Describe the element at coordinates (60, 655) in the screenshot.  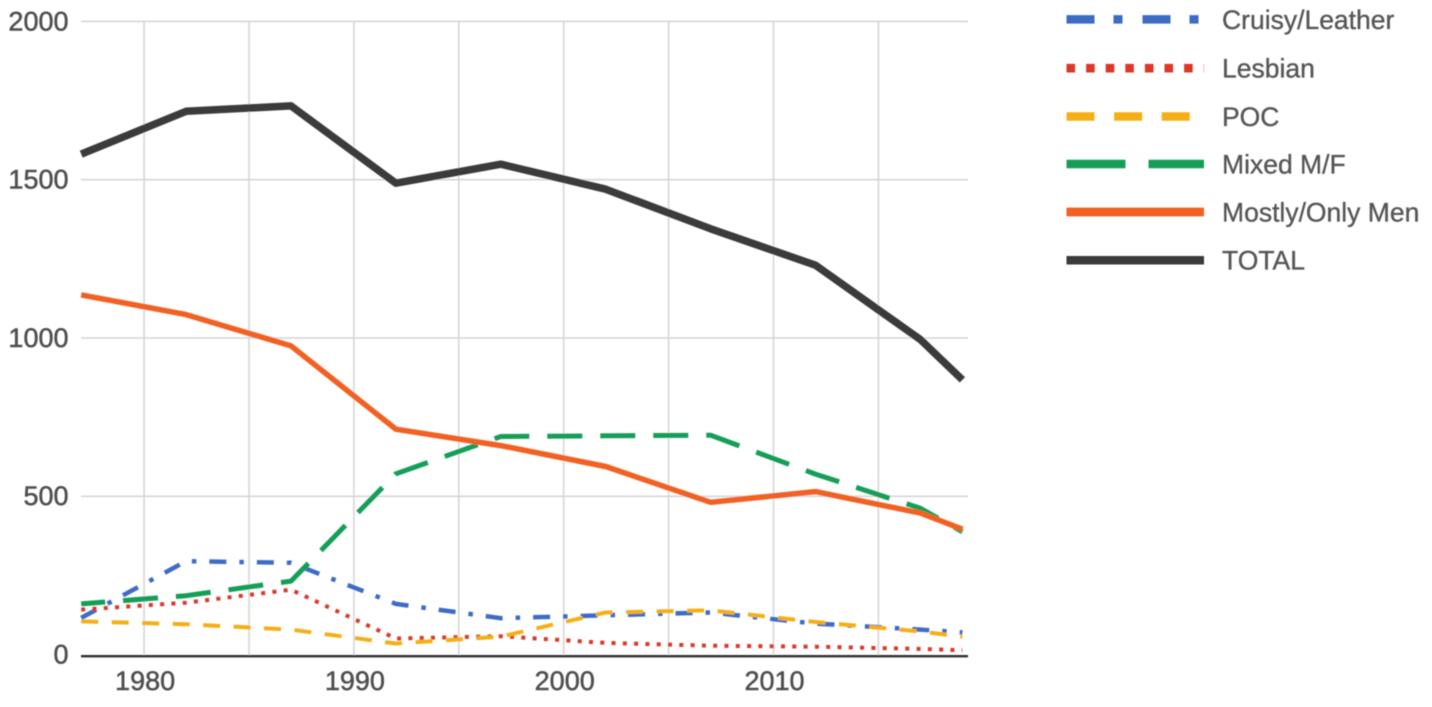
I see `svg-text: 0` at that location.